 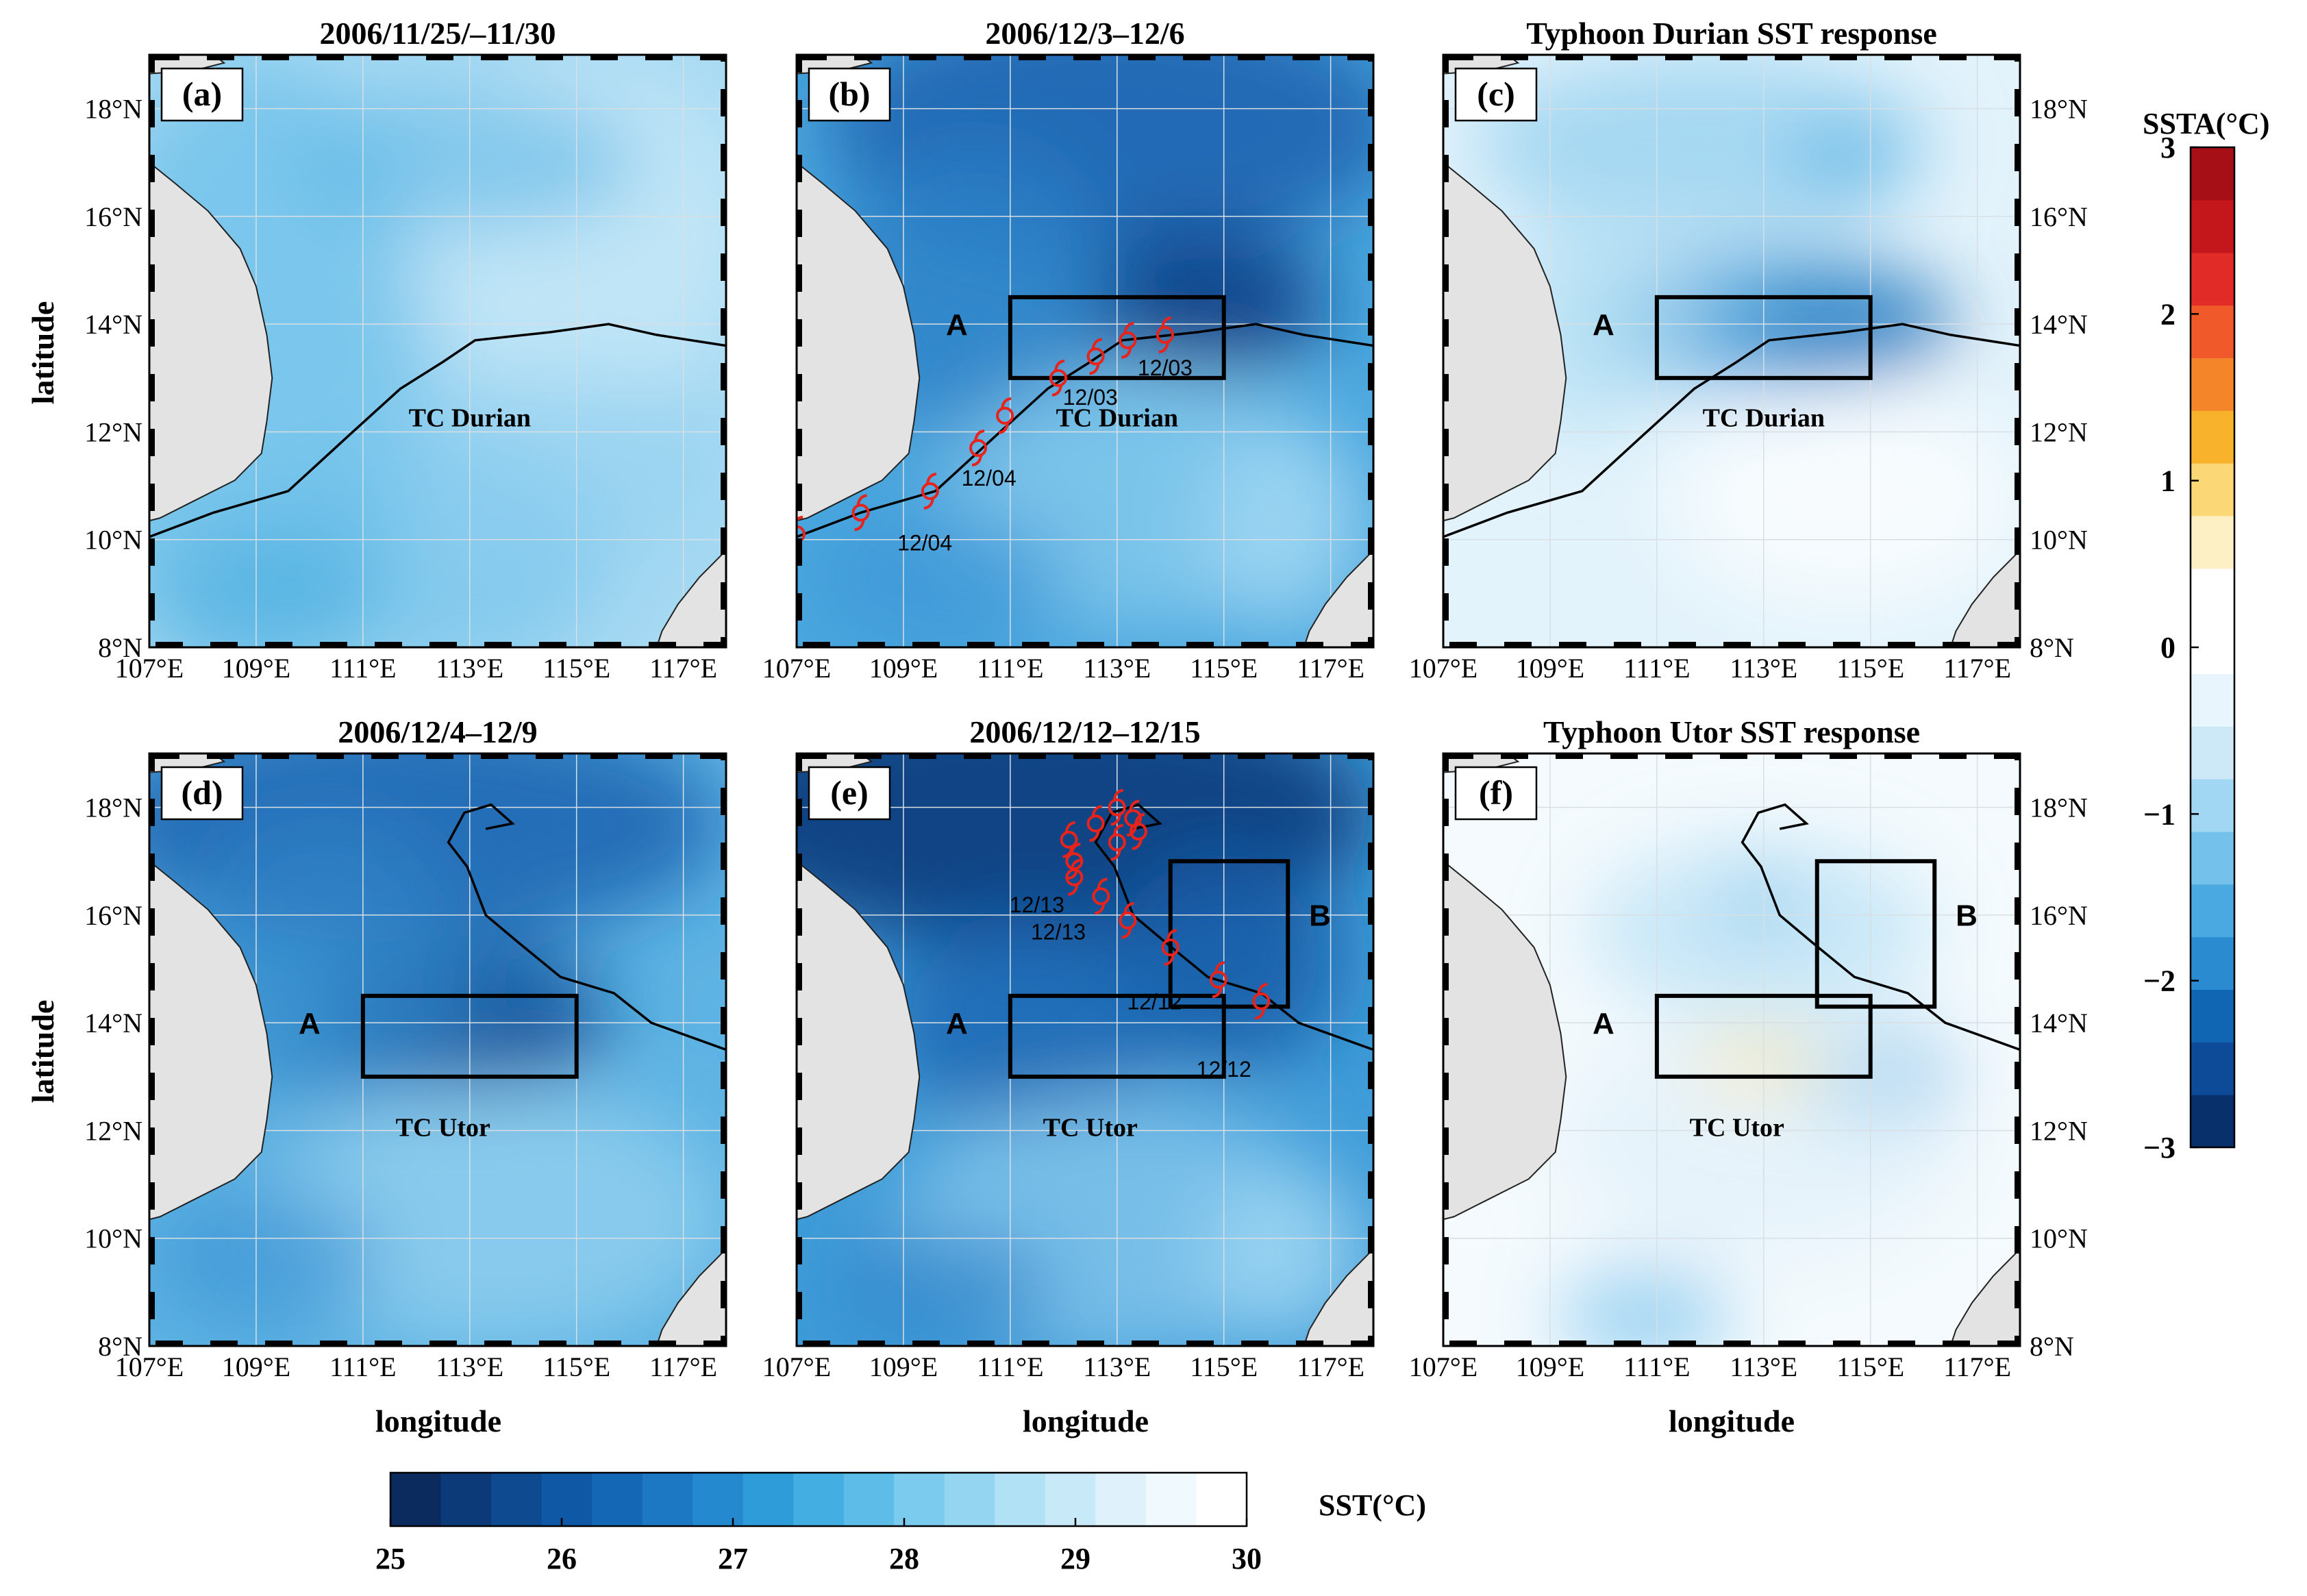 I want to click on sst-colorbar-tick-label: 26, so click(x=562, y=1558).